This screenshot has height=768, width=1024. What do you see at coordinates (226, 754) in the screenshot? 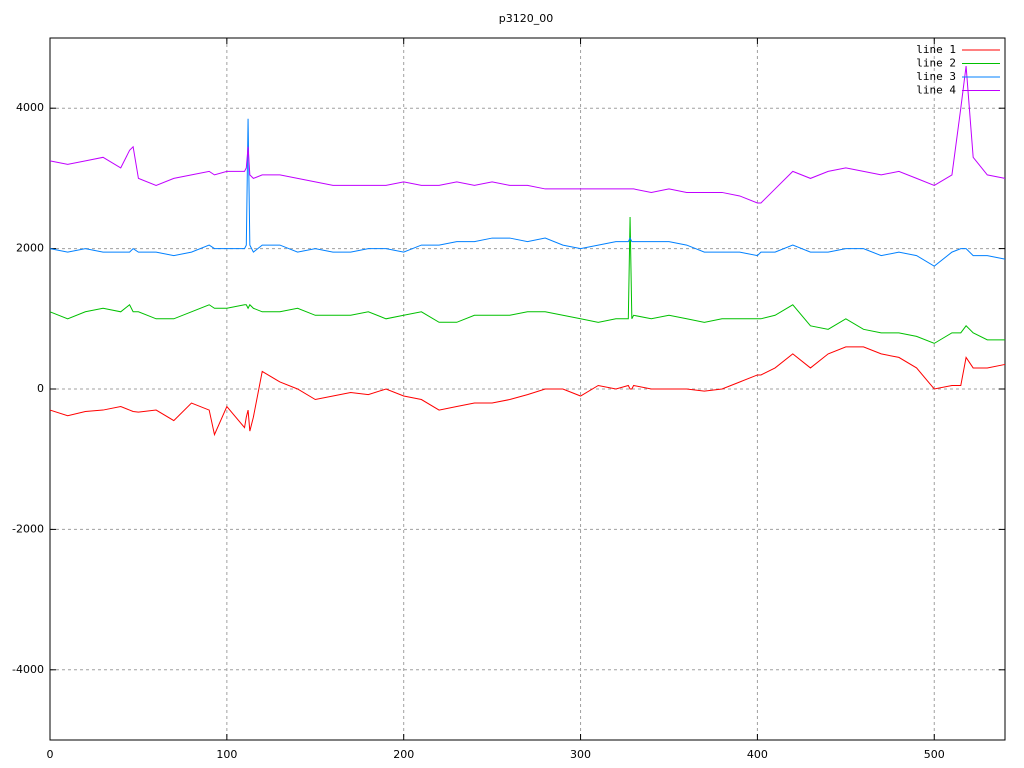
I see `x-tick-label: 100` at bounding box center [226, 754].